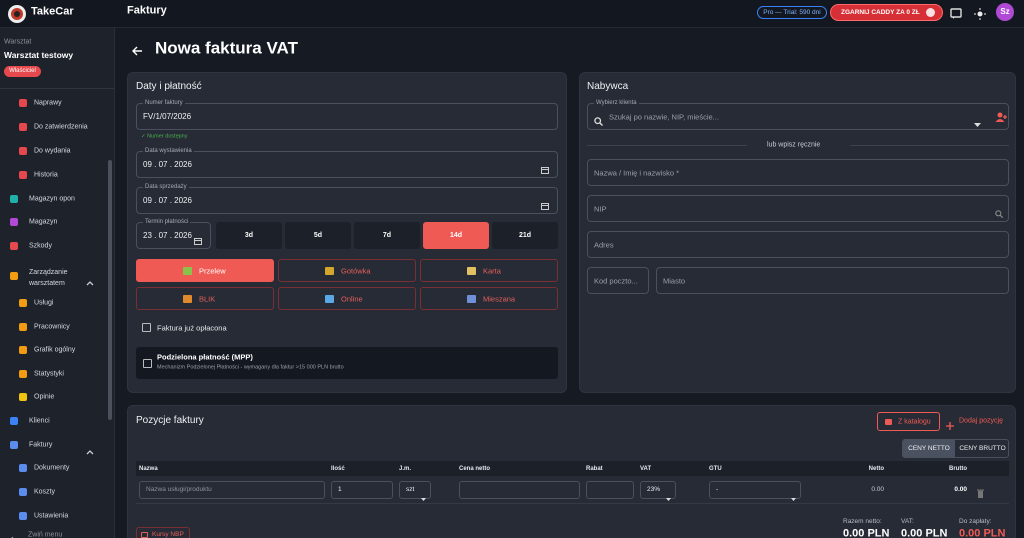 The height and width of the screenshot is (538, 1024). I want to click on column-header: Rabat, so click(594, 469).